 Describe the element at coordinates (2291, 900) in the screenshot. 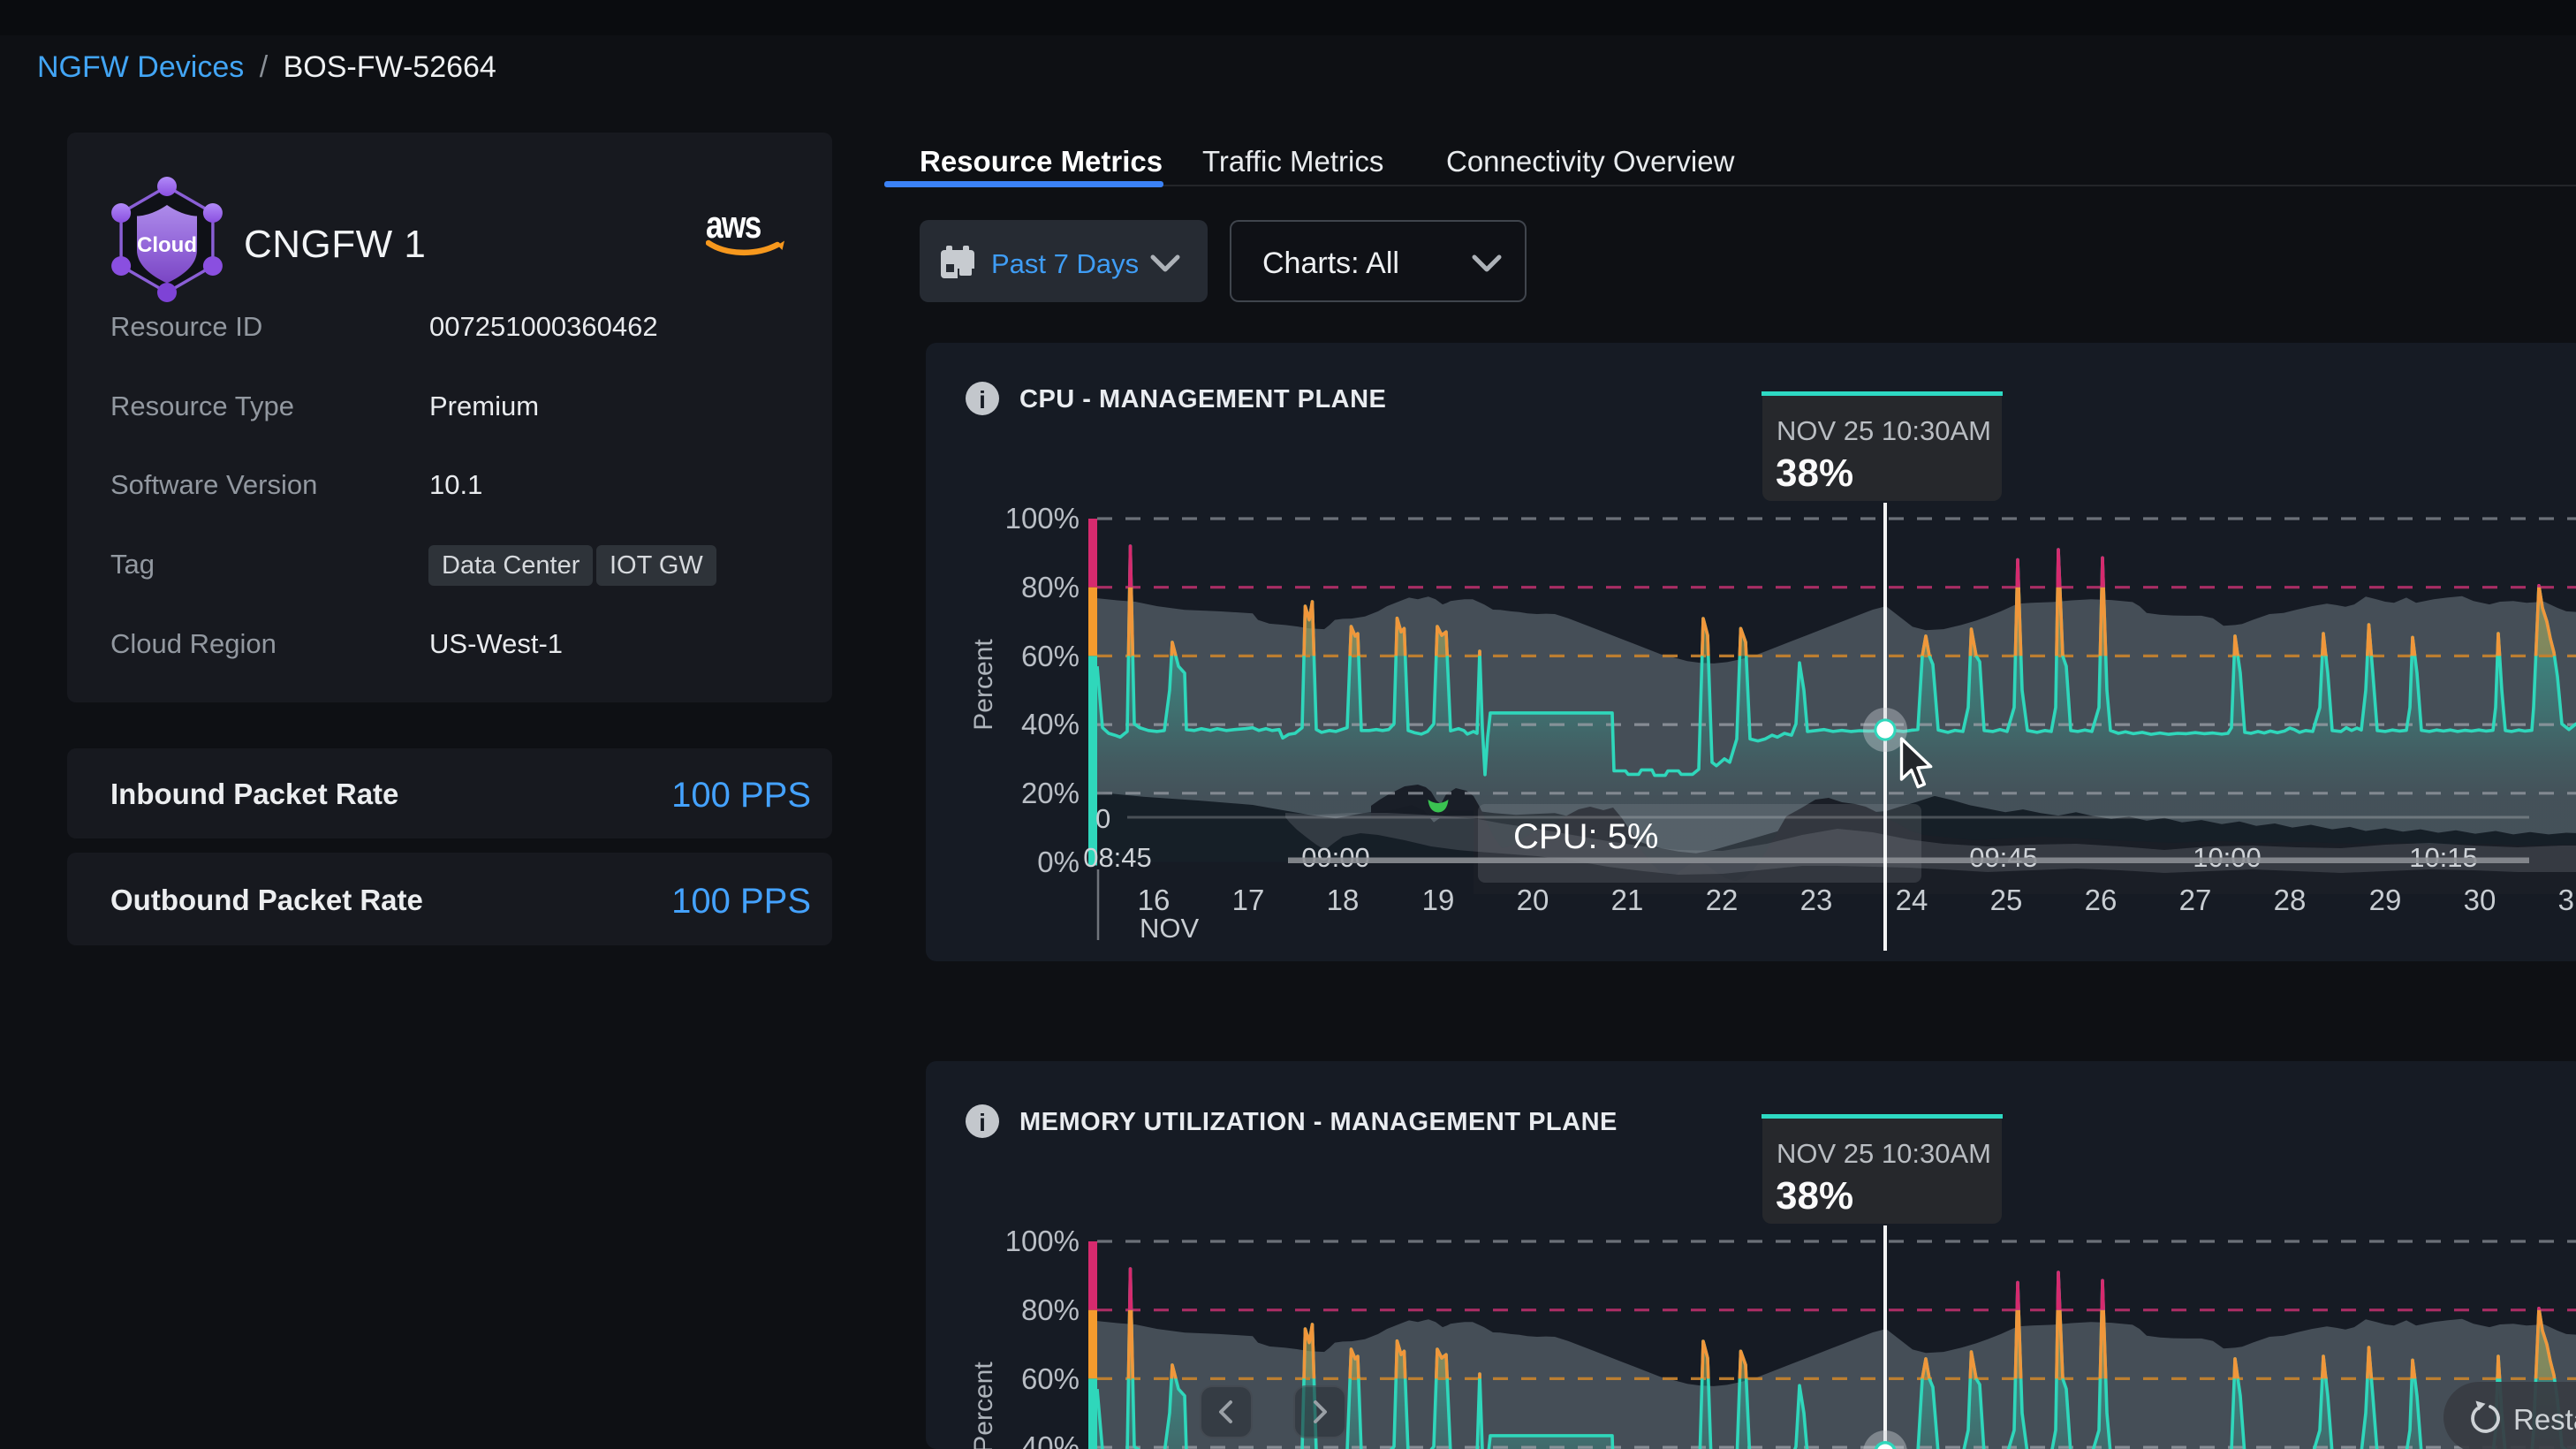

I see `svg-text: 28` at that location.